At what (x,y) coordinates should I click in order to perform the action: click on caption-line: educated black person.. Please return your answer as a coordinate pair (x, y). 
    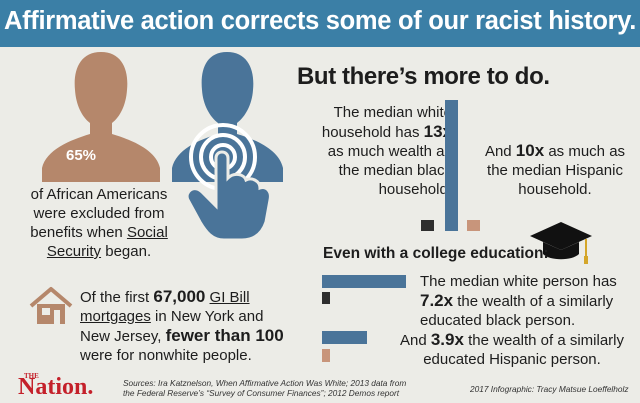
    Looking at the image, I should click on (498, 320).